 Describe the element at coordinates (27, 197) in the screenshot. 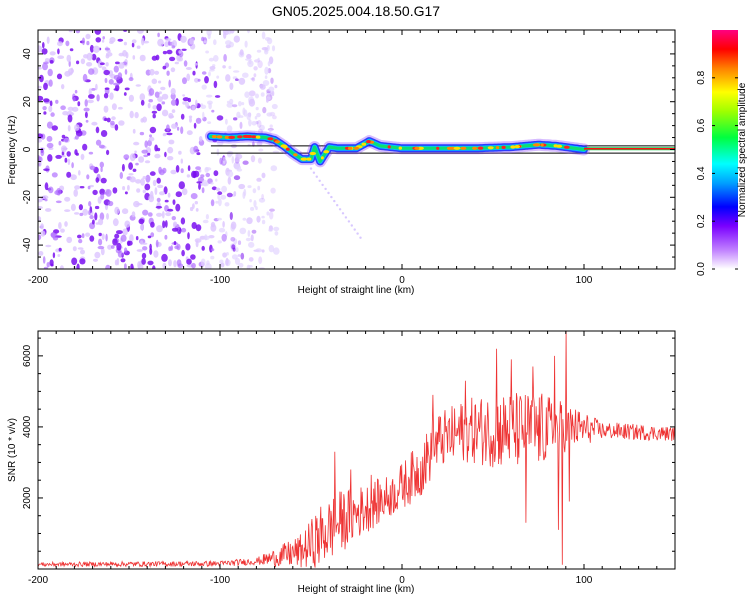

I see `y-tick-label: -20` at that location.